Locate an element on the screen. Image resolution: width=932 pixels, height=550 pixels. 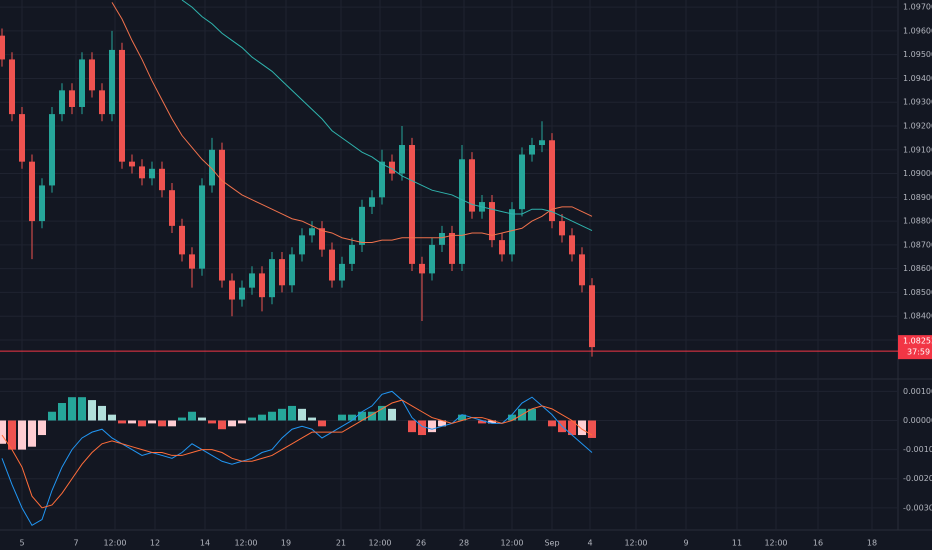
y-tick-label: 1.08800 is located at coordinates (917, 221).